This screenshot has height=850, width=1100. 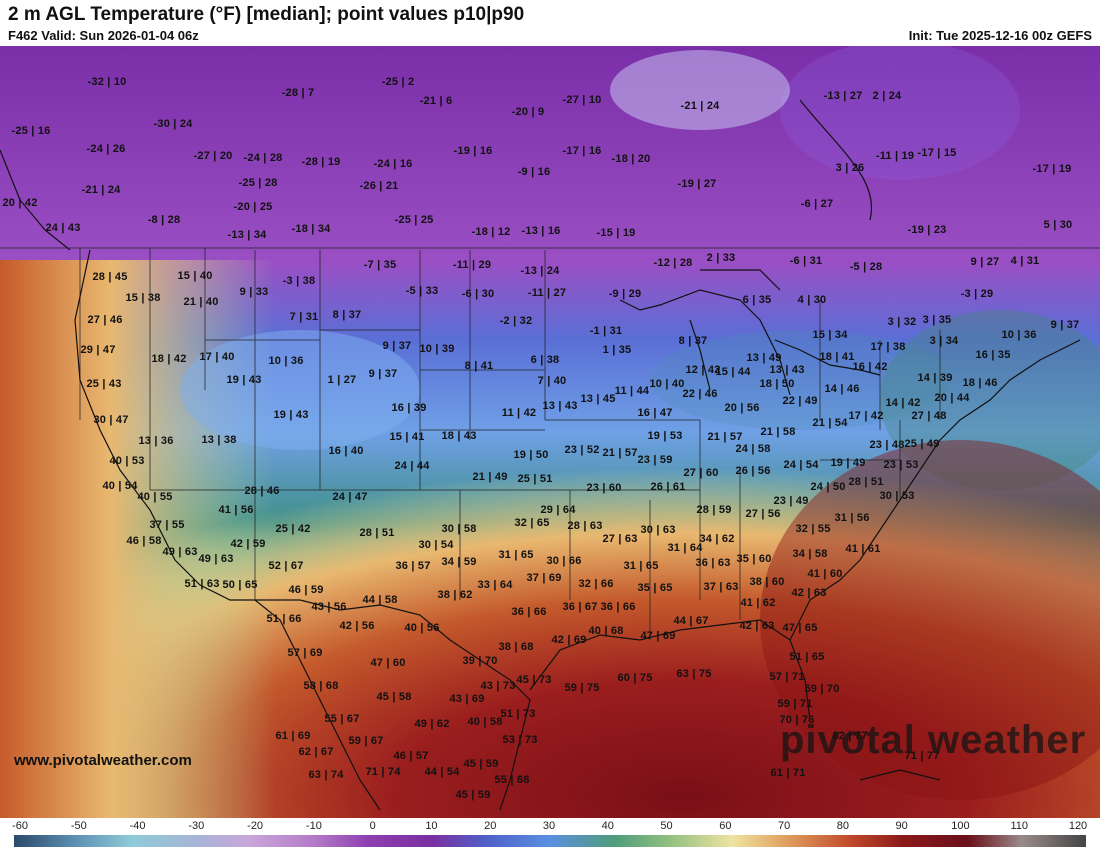 What do you see at coordinates (604, 488) in the screenshot?
I see `point-value: 23 | 60` at bounding box center [604, 488].